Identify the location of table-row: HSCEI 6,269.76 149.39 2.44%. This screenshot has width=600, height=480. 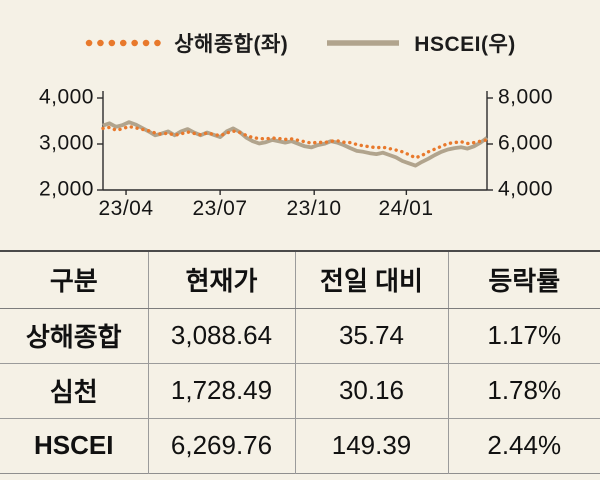
(300, 445).